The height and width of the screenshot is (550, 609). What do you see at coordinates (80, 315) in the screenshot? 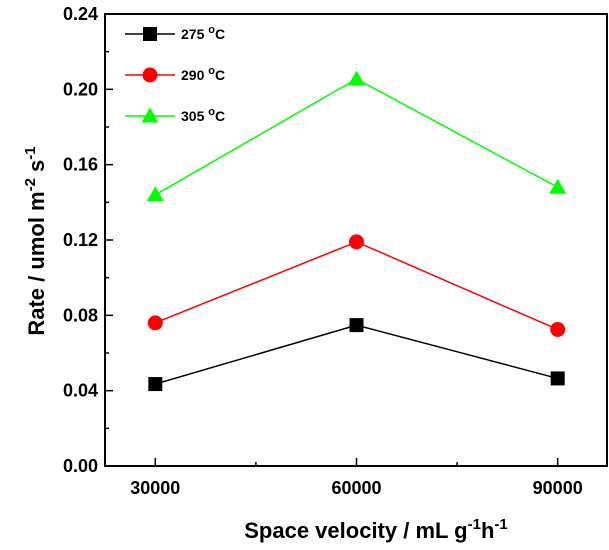
I see `y-tick-label: 0.08` at bounding box center [80, 315].